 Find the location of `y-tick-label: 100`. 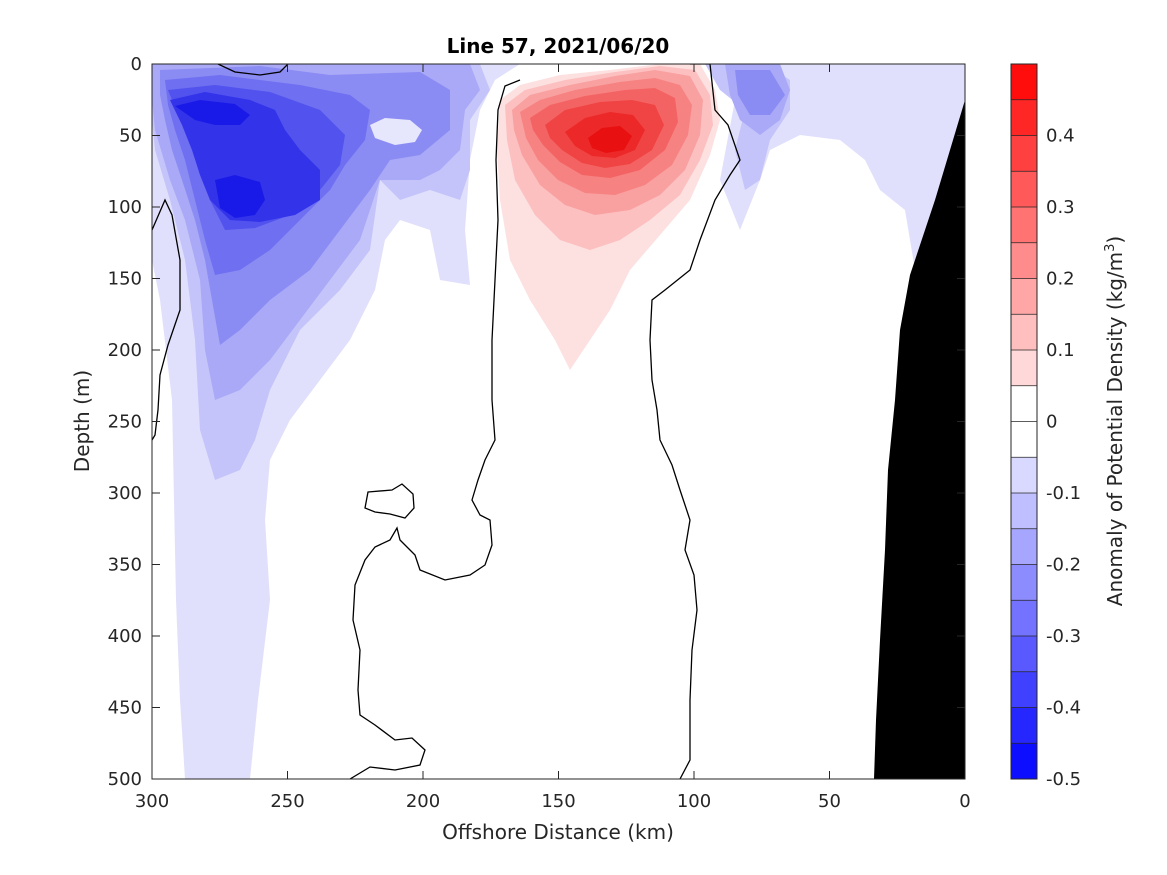

y-tick-label: 100 is located at coordinates (125, 207).